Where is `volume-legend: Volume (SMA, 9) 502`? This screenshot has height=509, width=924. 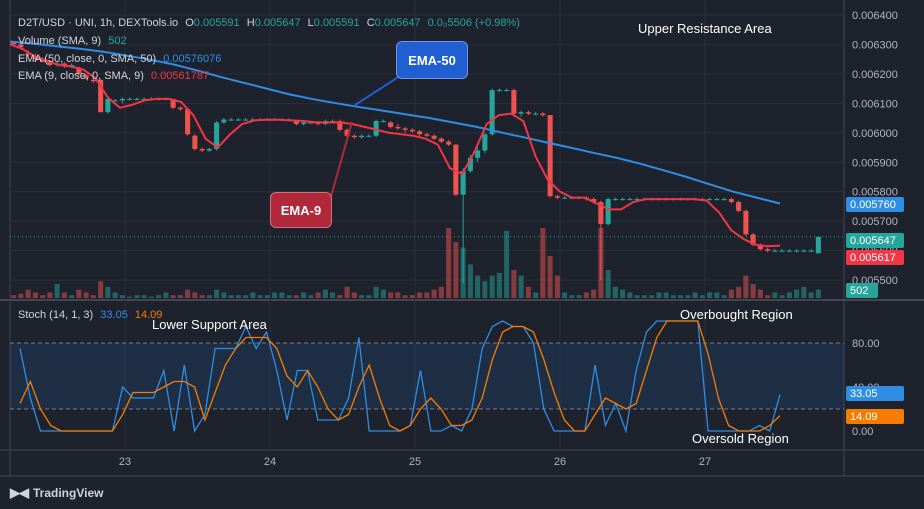 volume-legend: Volume (SMA, 9) 502 is located at coordinates (74, 41).